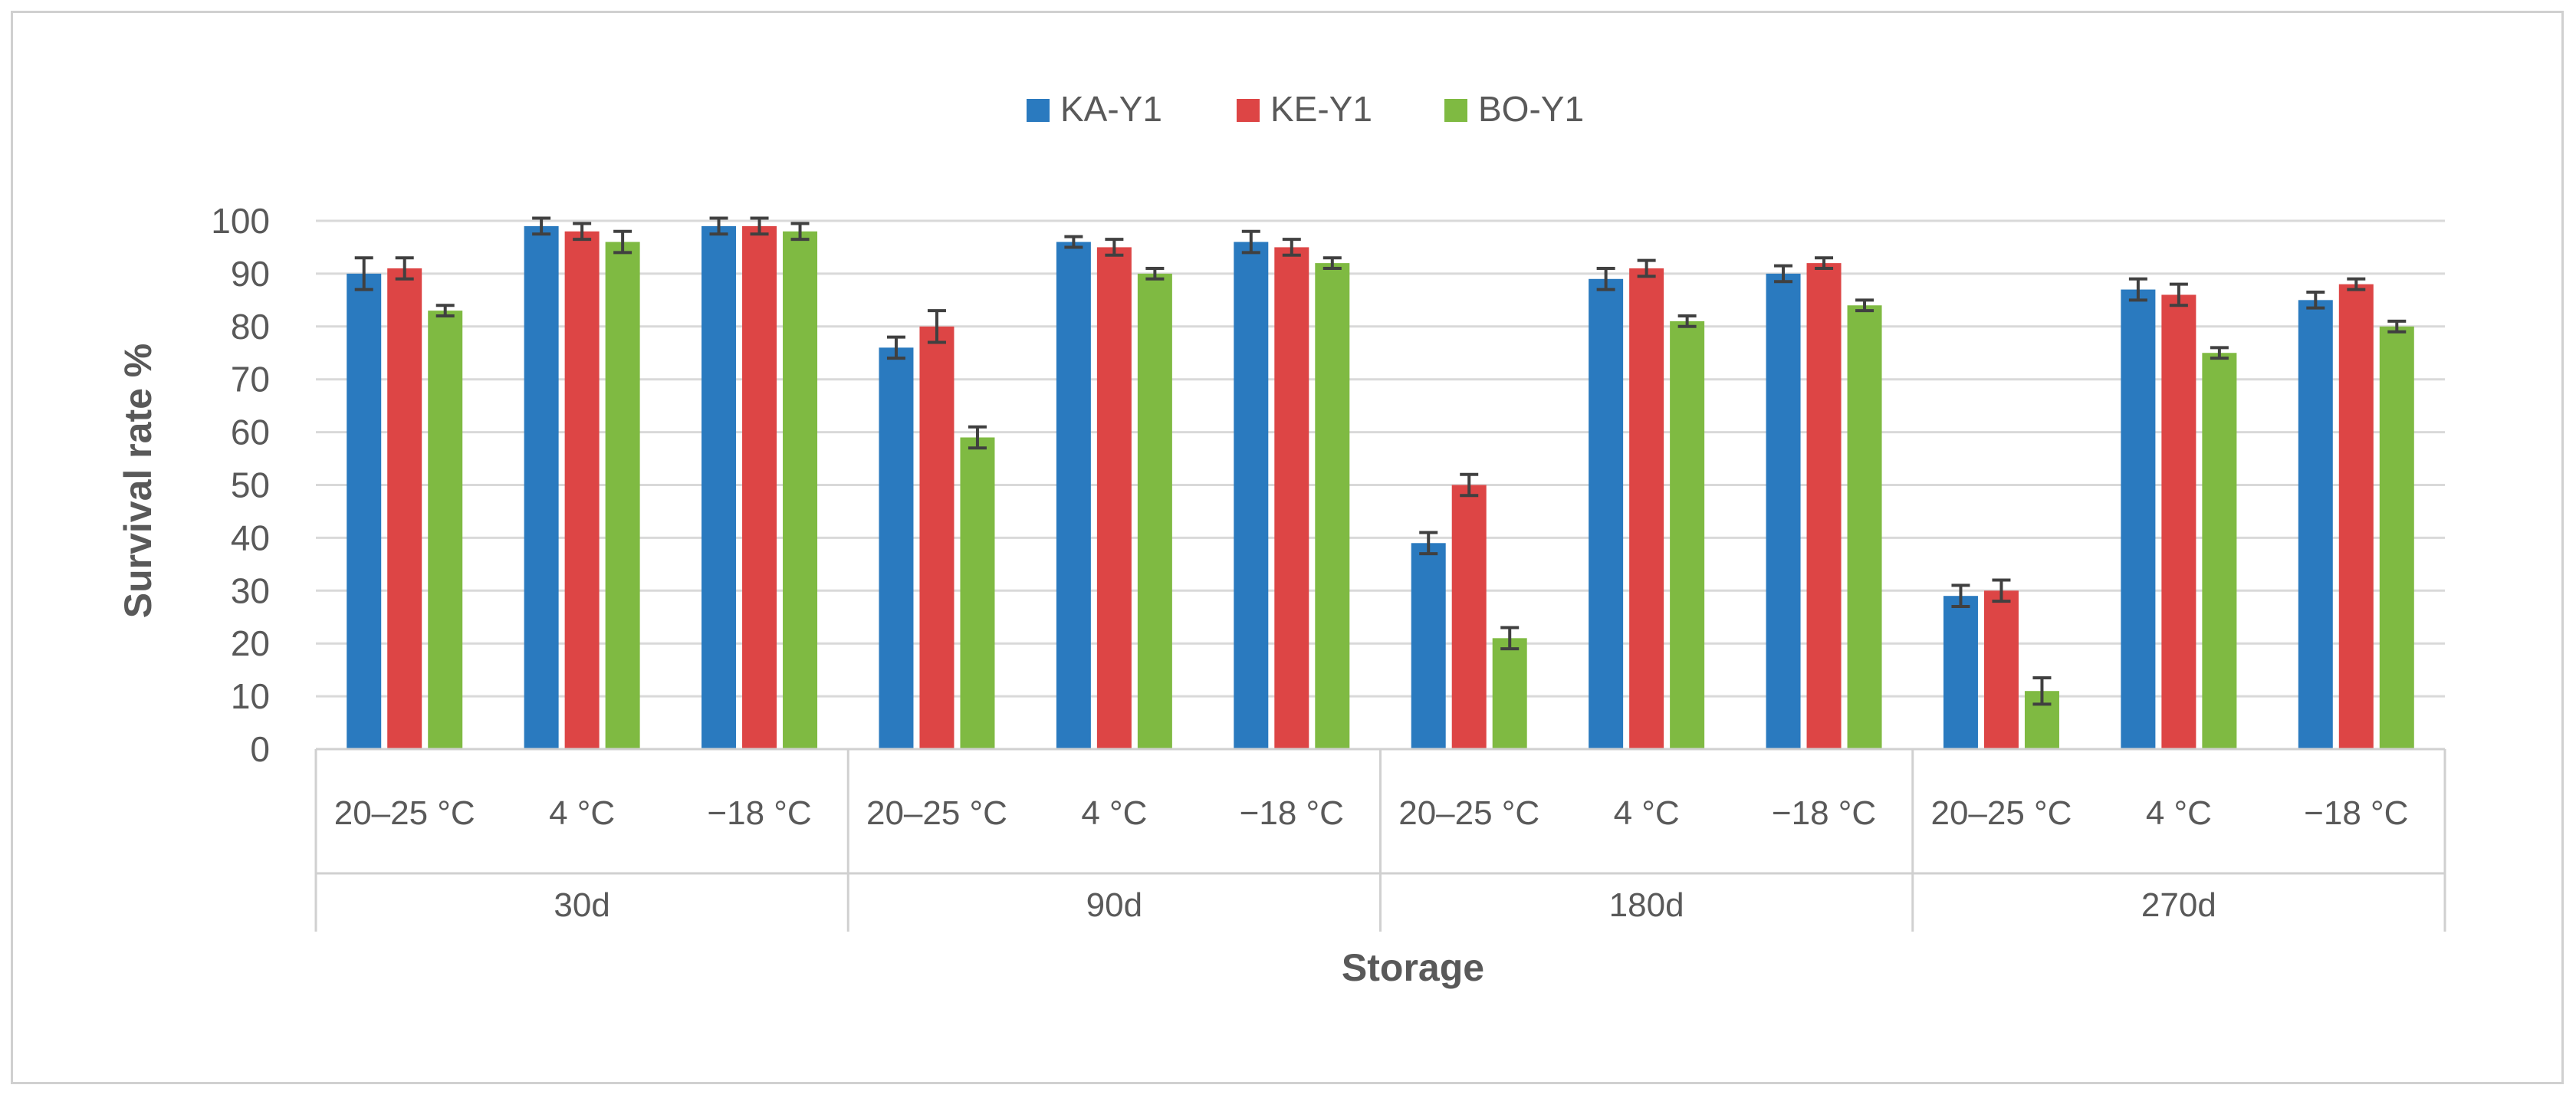  Describe the element at coordinates (251, 432) in the screenshot. I see `y-tick-label: 60` at that location.